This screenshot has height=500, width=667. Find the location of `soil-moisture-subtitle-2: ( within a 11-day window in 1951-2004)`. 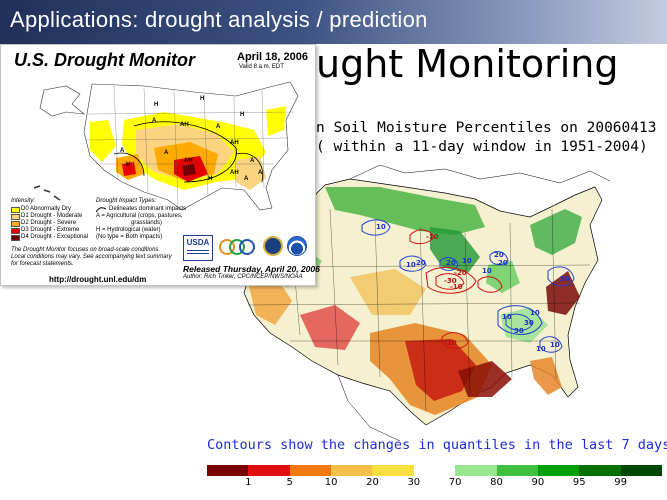

soil-moisture-subtitle-2: ( within a 11-day window in 1951-2004) is located at coordinates (482, 147).